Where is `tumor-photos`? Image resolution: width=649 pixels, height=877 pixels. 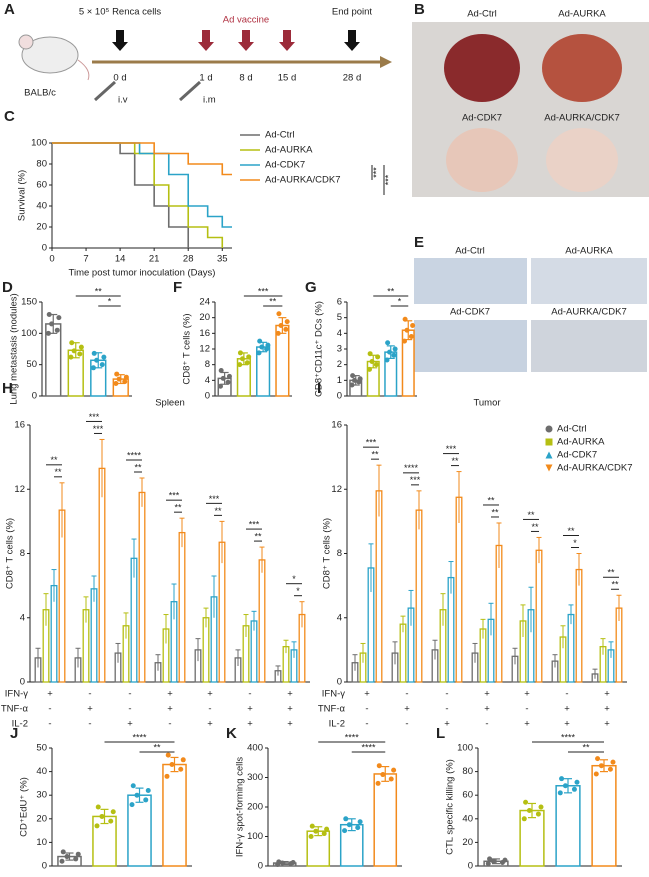 tumor-photos is located at coordinates (530, 109).